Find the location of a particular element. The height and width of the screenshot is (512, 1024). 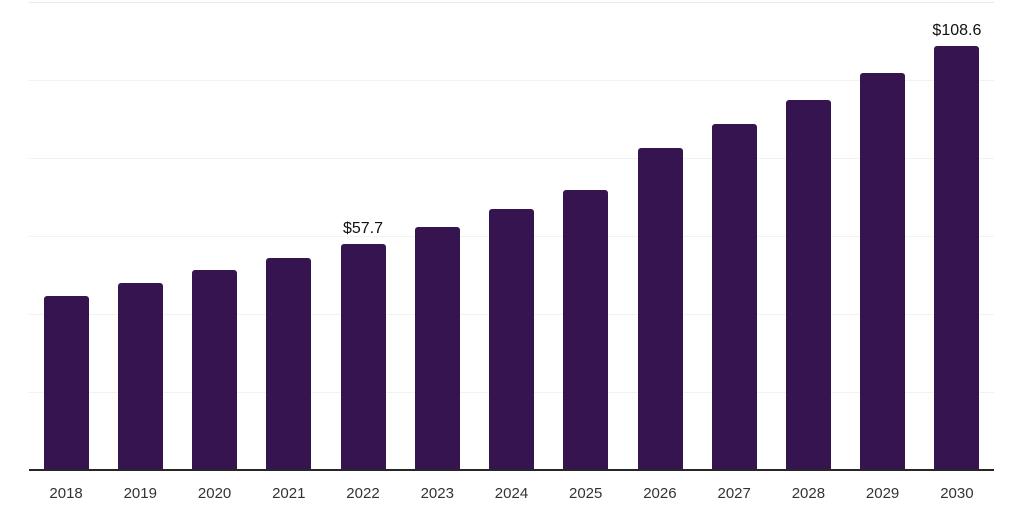

bar-2022 is located at coordinates (363, 356).